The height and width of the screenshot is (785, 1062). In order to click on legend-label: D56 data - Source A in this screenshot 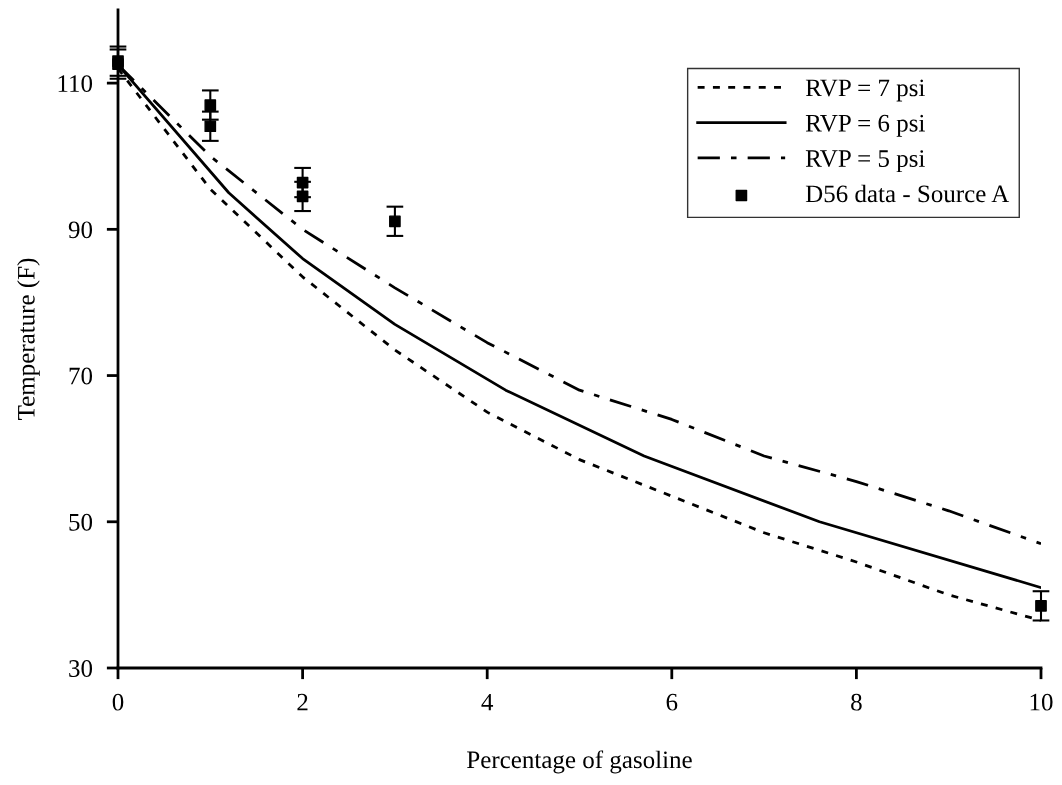, I will do `click(907, 193)`.